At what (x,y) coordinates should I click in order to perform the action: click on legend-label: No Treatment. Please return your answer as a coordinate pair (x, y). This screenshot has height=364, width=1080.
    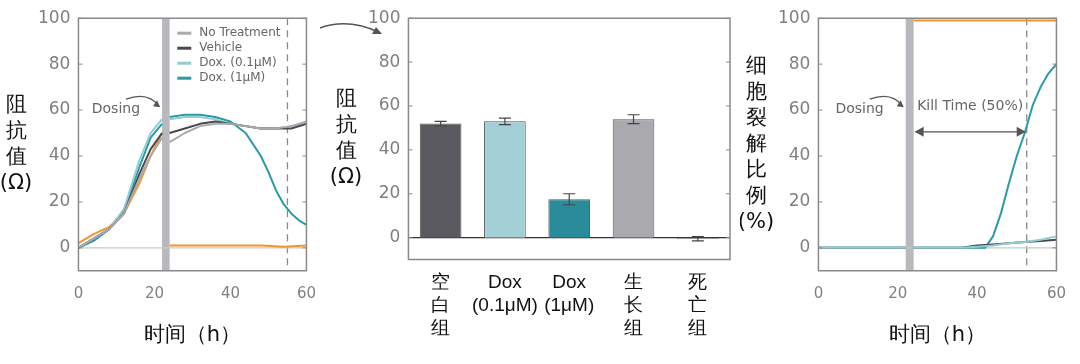
    Looking at the image, I should click on (240, 32).